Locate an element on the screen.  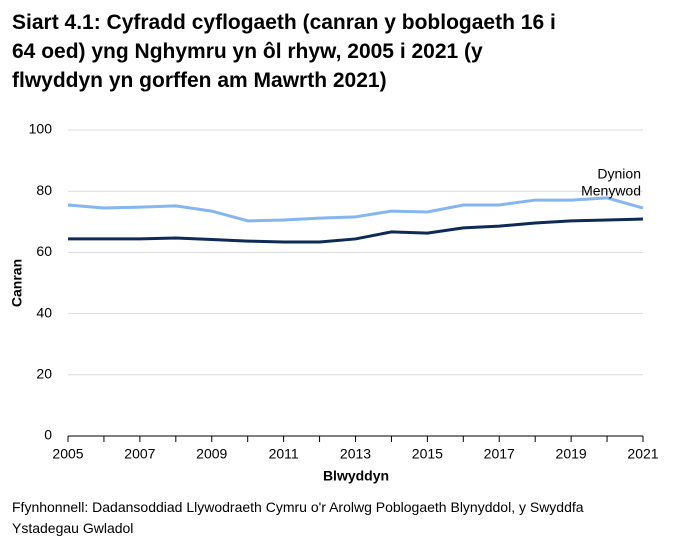
y-axis-label: Canran is located at coordinates (17, 283).